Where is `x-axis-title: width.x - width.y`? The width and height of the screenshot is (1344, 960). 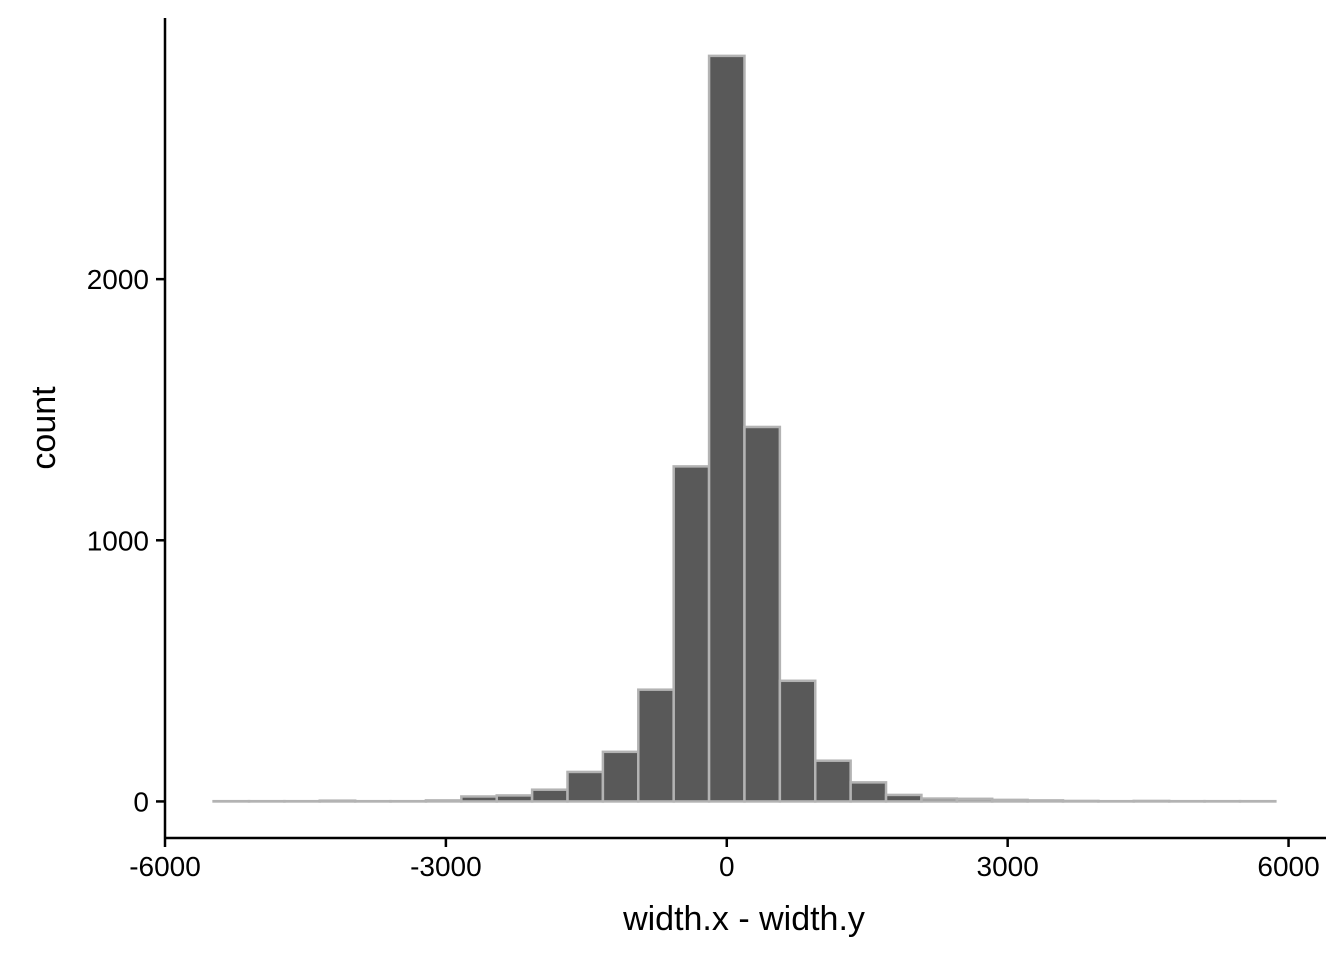
x-axis-title: width.x - width.y is located at coordinates (743, 919).